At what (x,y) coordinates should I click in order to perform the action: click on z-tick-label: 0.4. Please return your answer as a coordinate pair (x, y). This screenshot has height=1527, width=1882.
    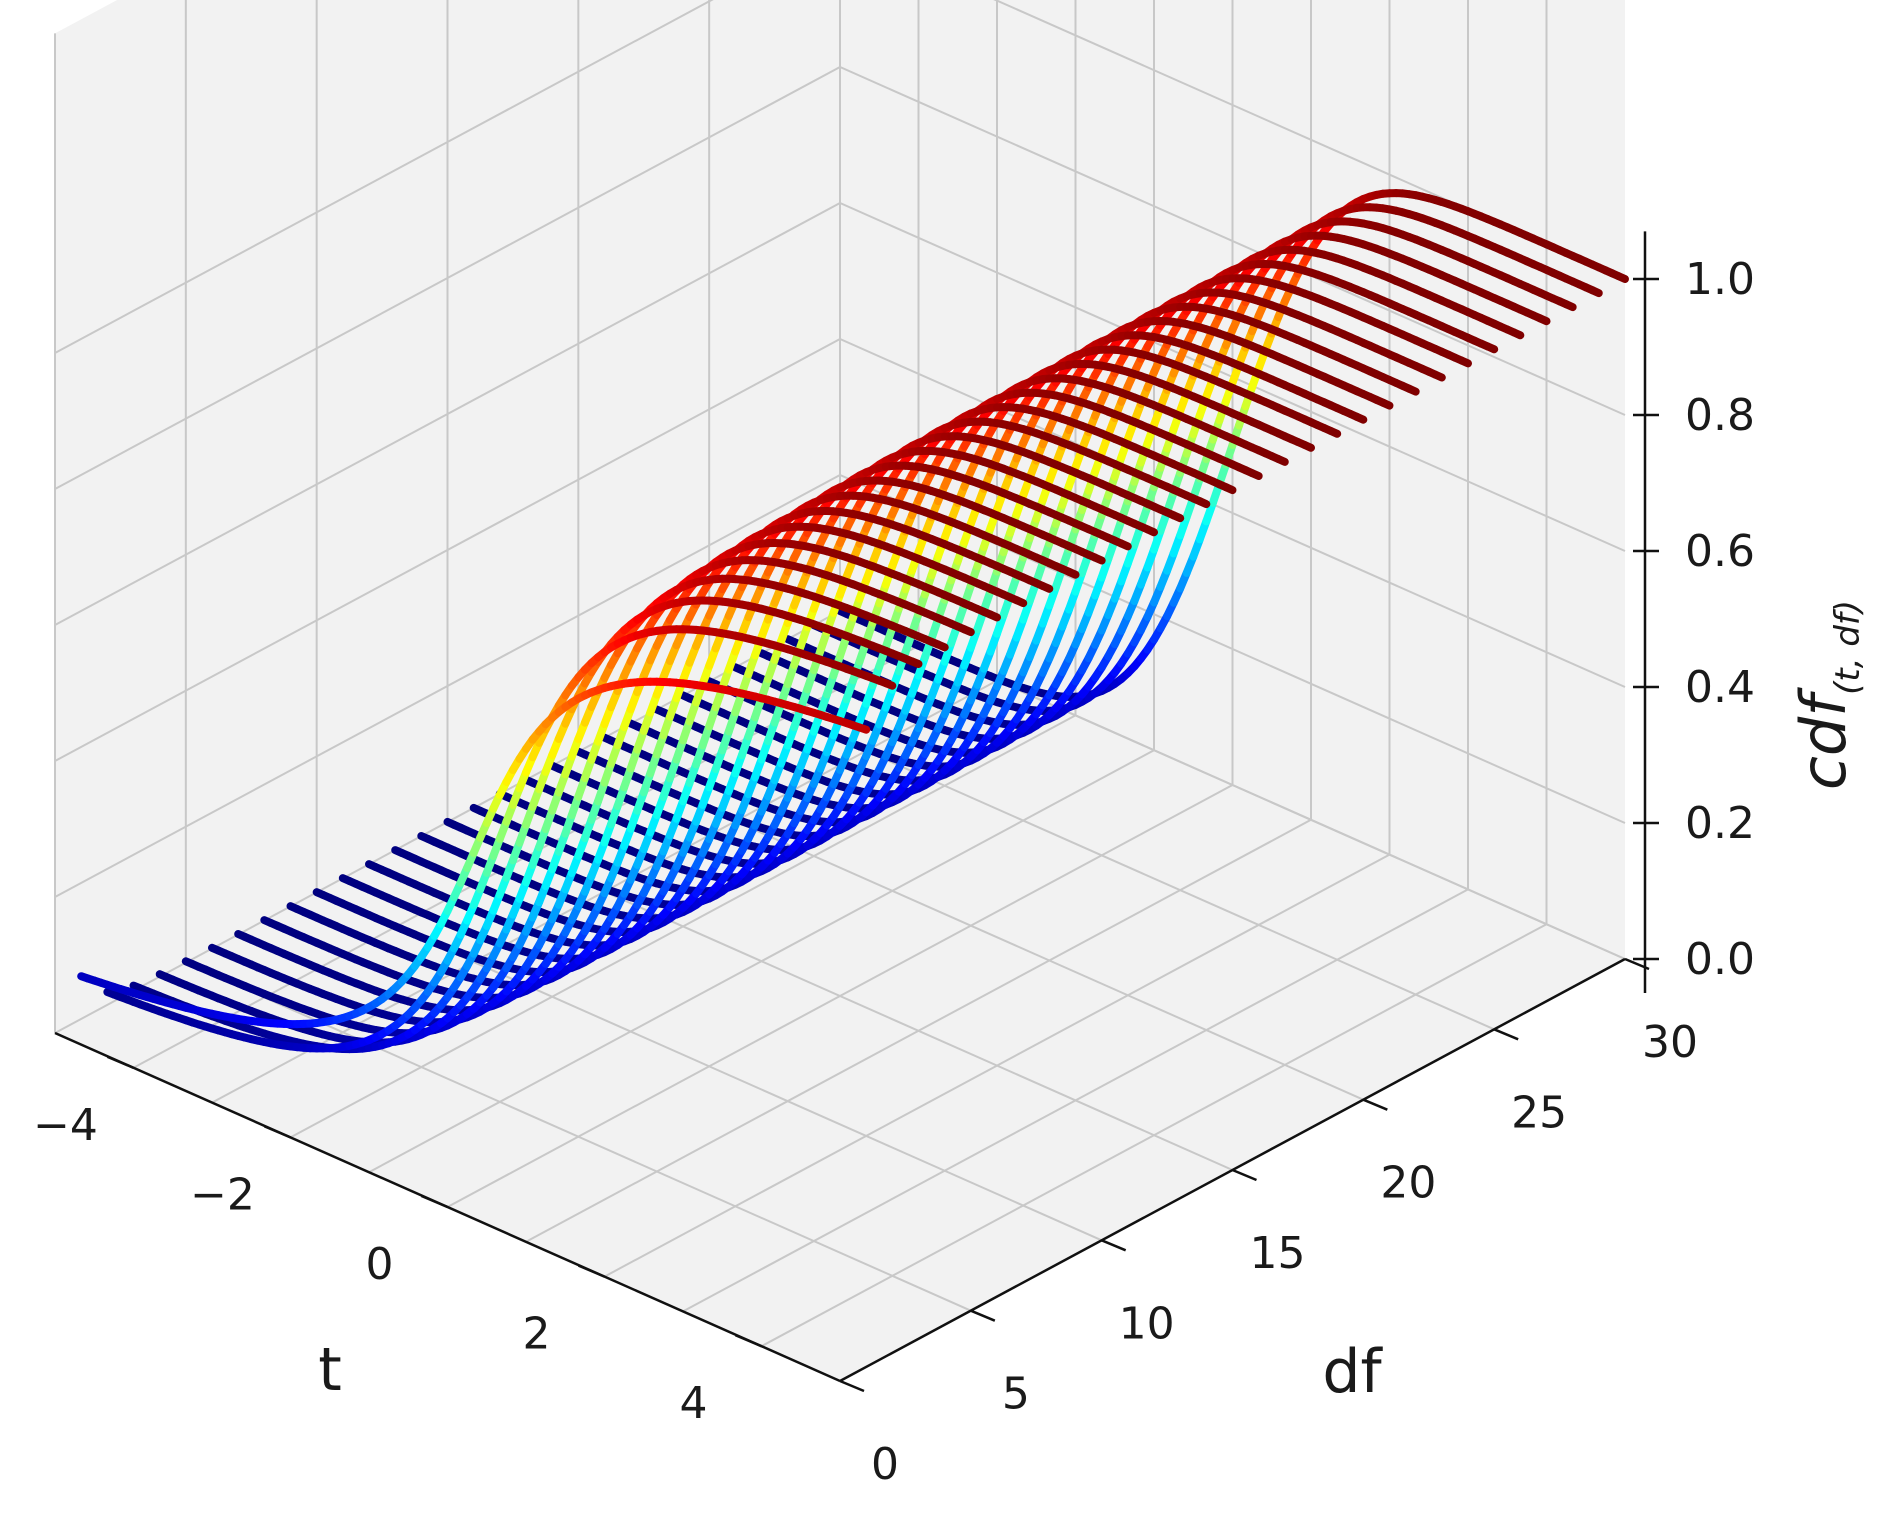
    Looking at the image, I should click on (1720, 687).